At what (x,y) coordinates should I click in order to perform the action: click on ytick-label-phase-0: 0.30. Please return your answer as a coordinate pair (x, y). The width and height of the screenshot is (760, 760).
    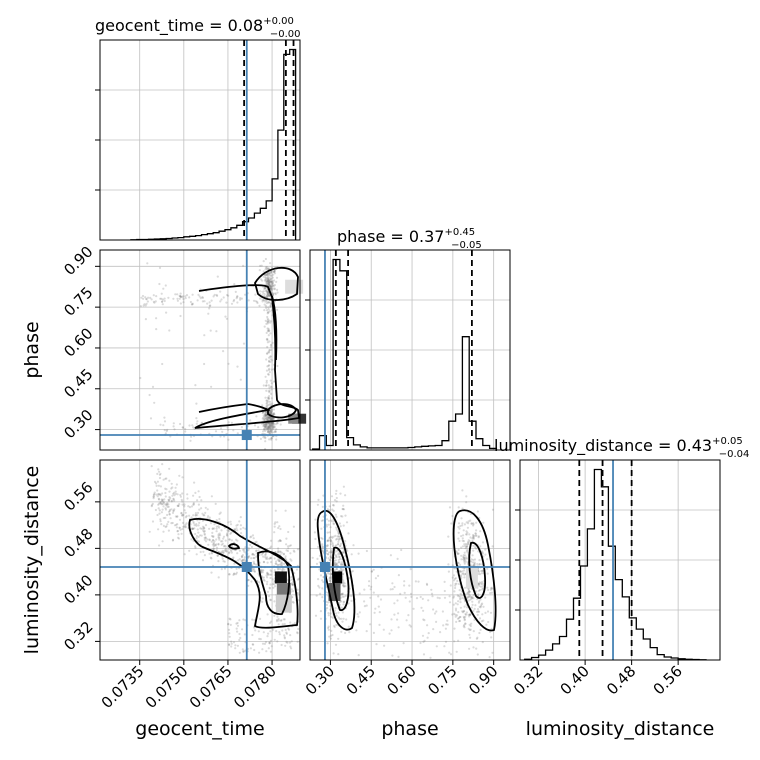
    Looking at the image, I should click on (78, 424).